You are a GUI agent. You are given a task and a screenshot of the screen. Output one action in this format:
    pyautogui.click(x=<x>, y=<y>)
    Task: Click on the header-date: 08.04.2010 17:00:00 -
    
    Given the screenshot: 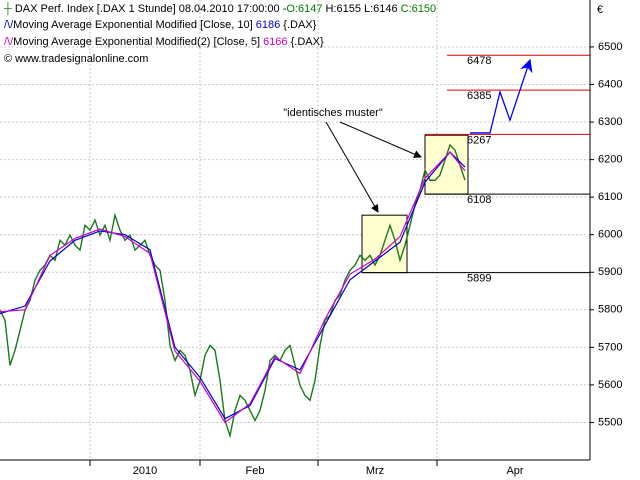 What is the action you would take?
    pyautogui.click(x=233, y=9)
    